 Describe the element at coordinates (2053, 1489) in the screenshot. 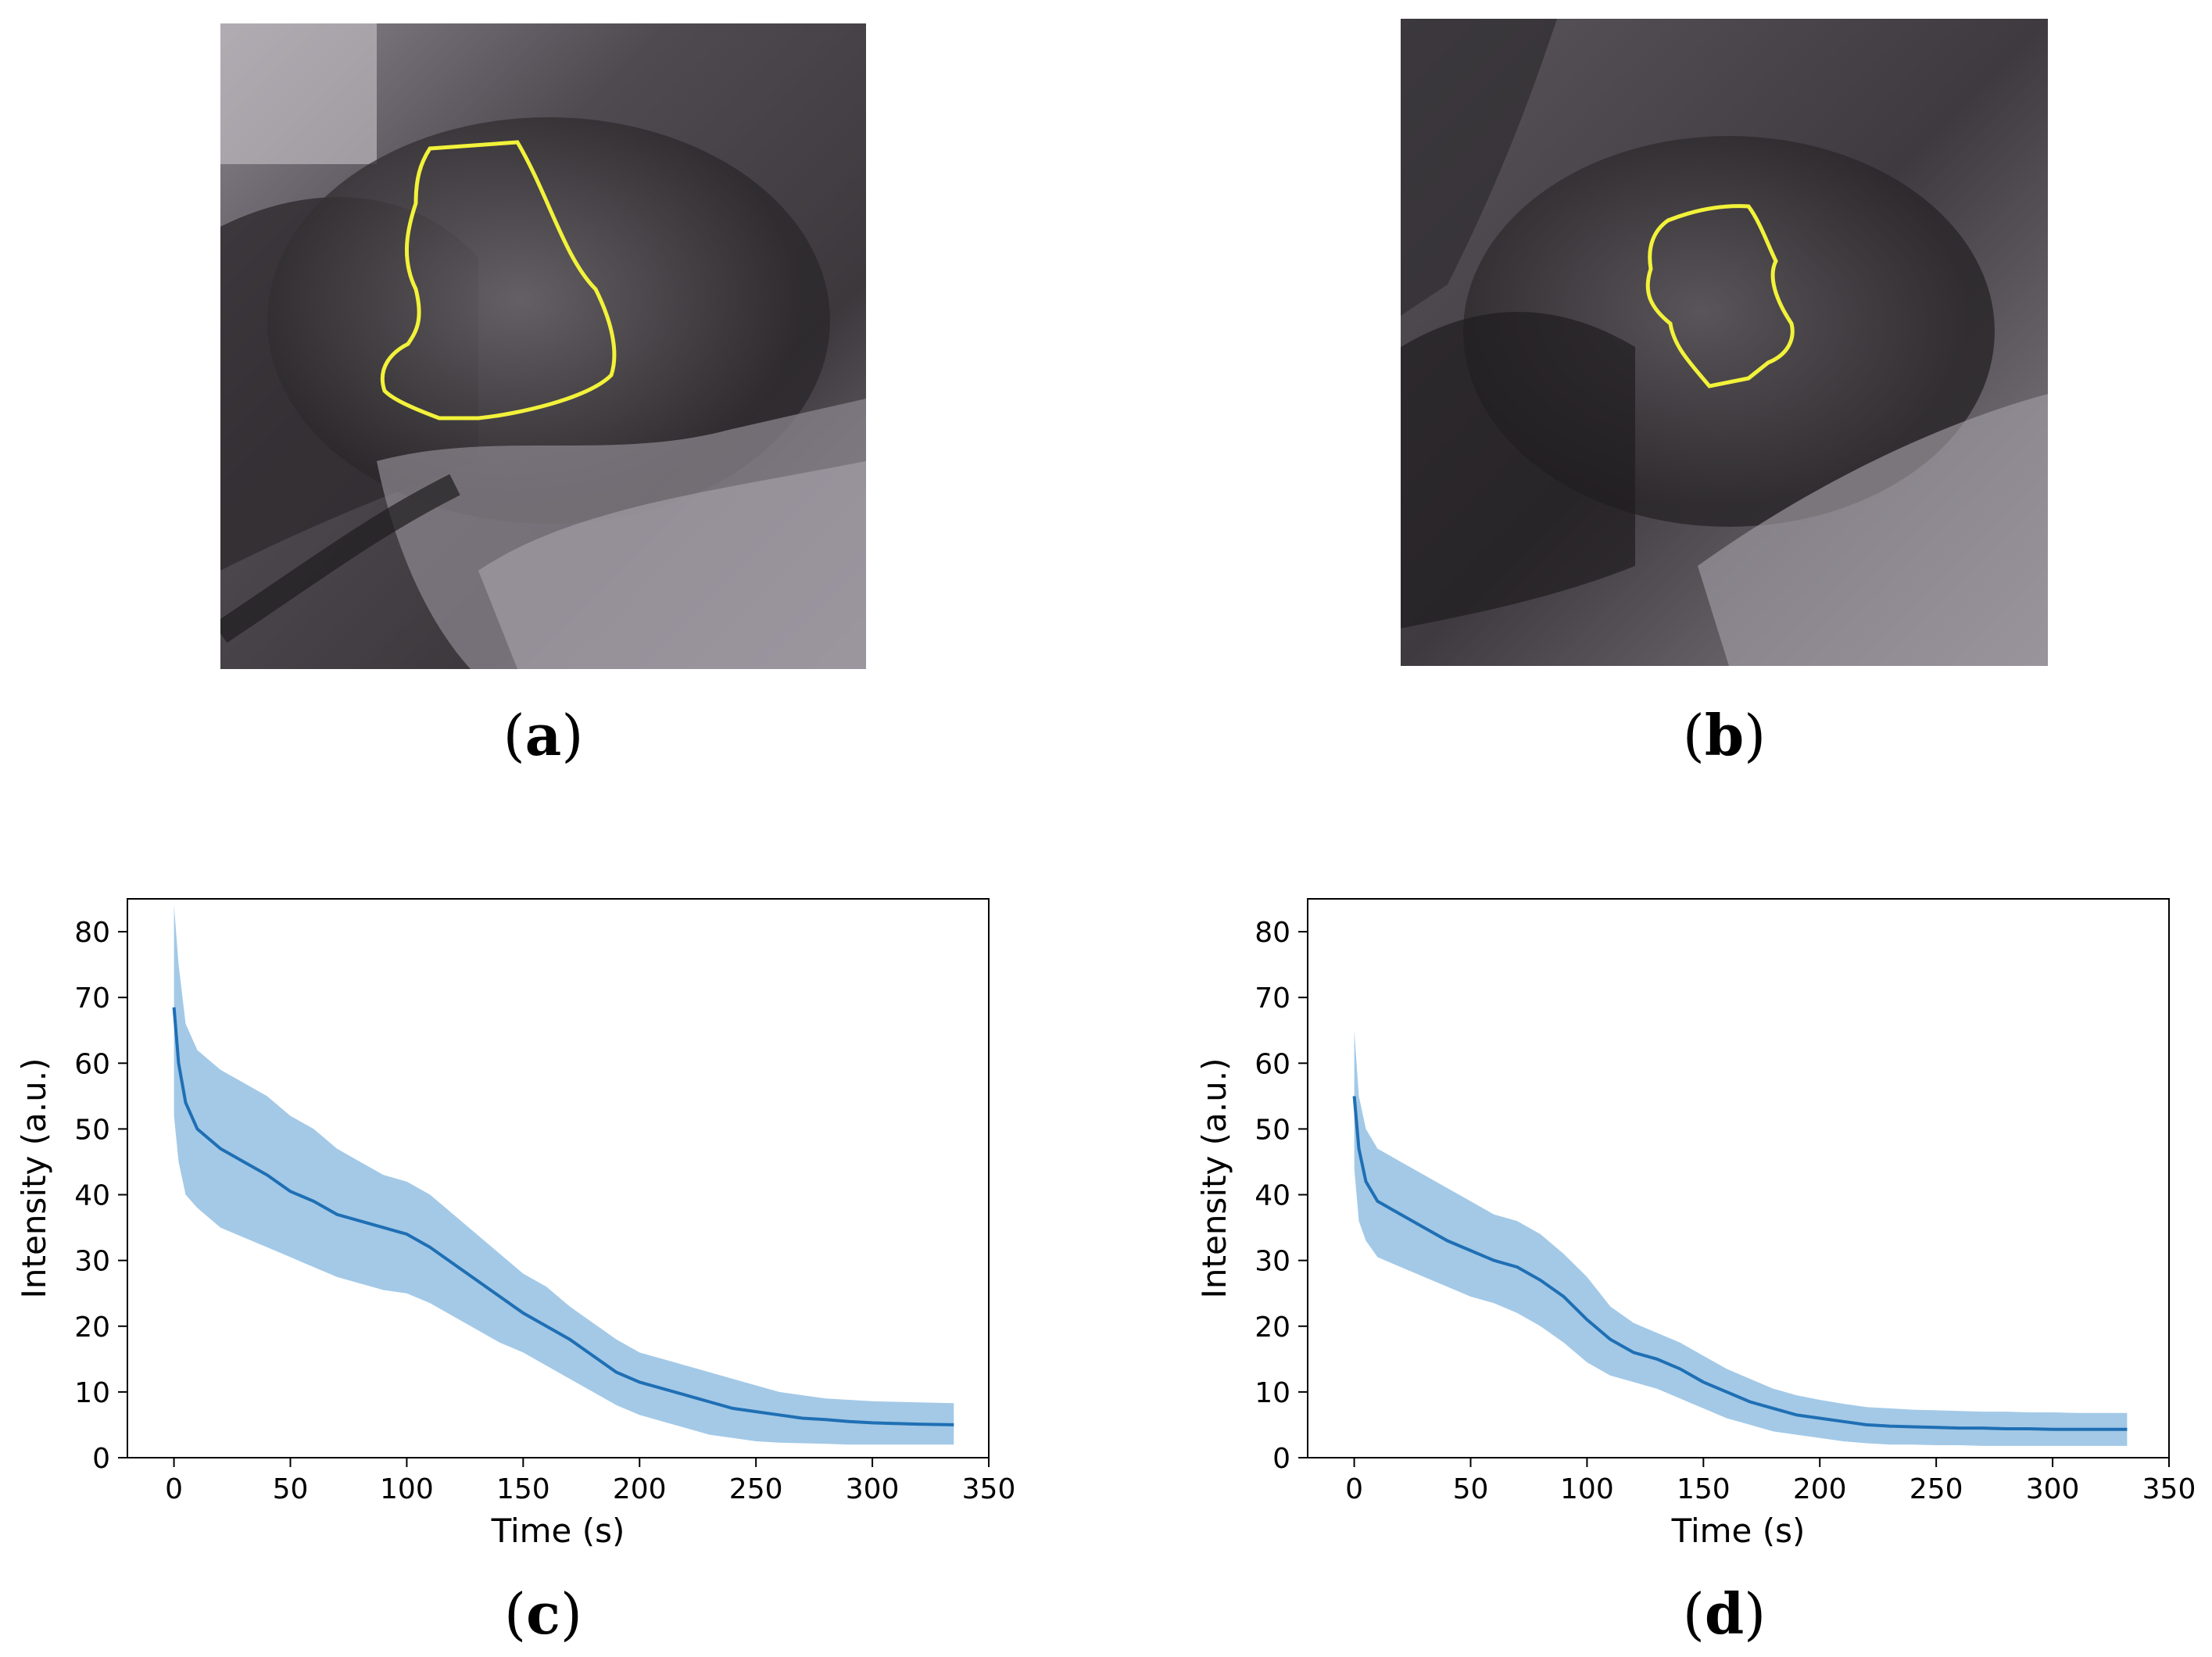

I see `chart-d-xtick-label: 300` at that location.